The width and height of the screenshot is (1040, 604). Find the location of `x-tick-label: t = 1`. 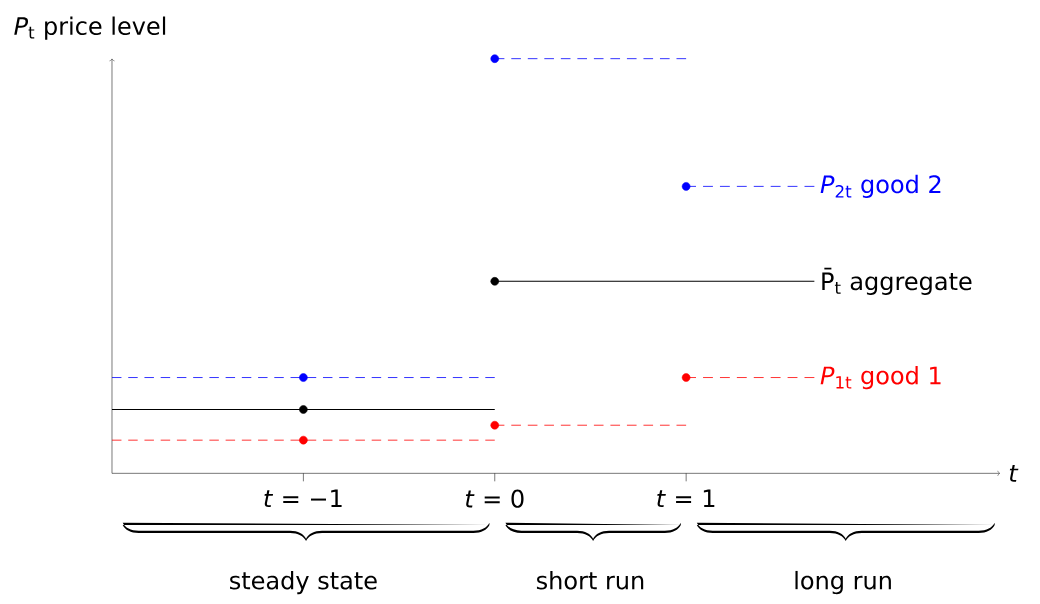

x-tick-label: t = 1 is located at coordinates (686, 498).